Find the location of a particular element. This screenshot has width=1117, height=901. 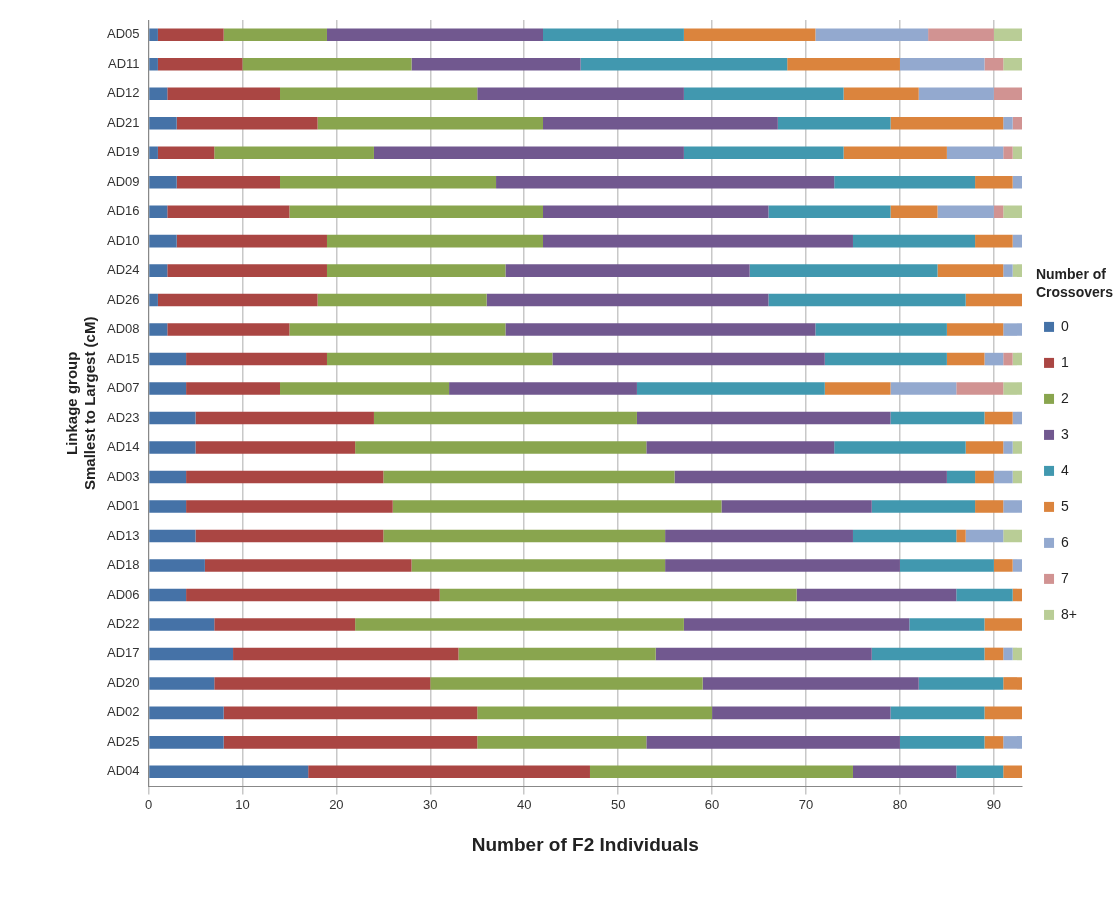

y-tick-label: AD22 is located at coordinates (123, 624).